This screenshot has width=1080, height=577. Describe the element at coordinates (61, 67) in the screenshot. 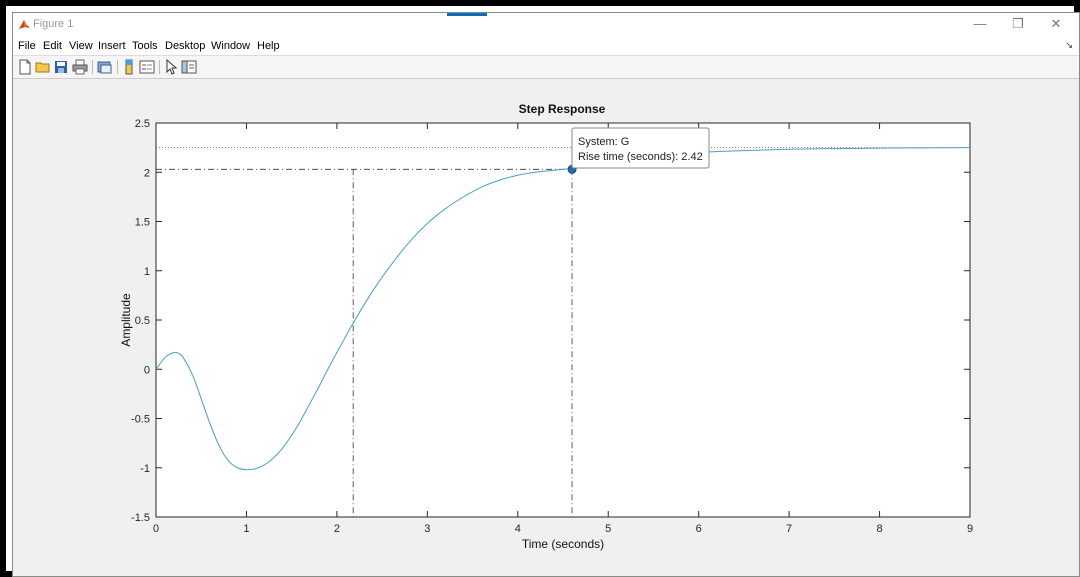

I see `save-icon` at that location.